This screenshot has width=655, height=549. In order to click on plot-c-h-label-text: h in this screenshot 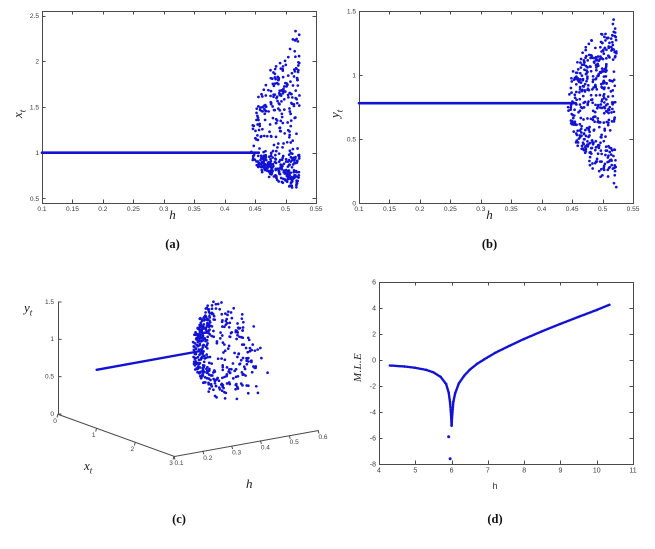, I will do `click(249, 483)`.